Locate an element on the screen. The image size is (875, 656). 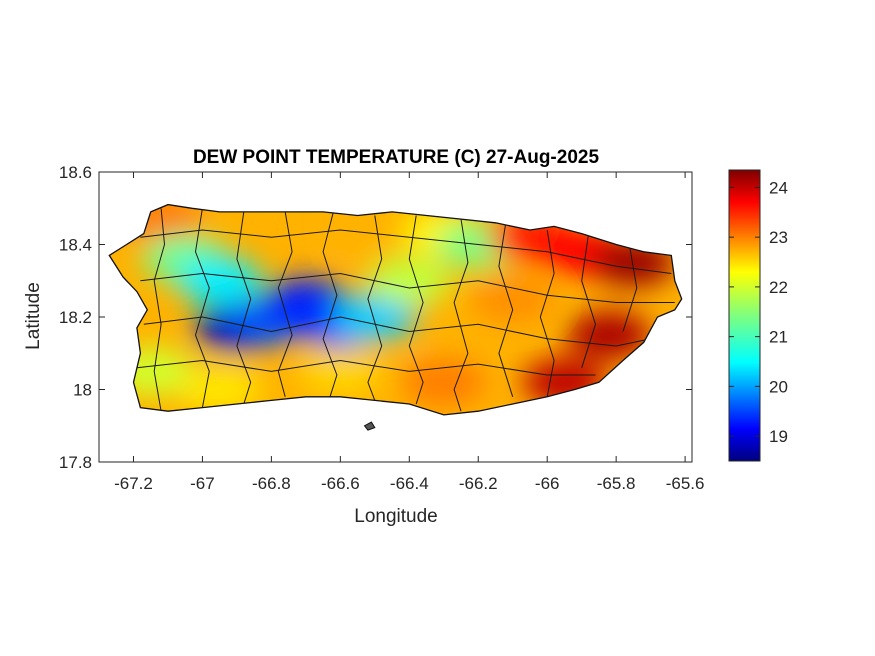
colorbar-tick-label: 20 is located at coordinates (778, 386).